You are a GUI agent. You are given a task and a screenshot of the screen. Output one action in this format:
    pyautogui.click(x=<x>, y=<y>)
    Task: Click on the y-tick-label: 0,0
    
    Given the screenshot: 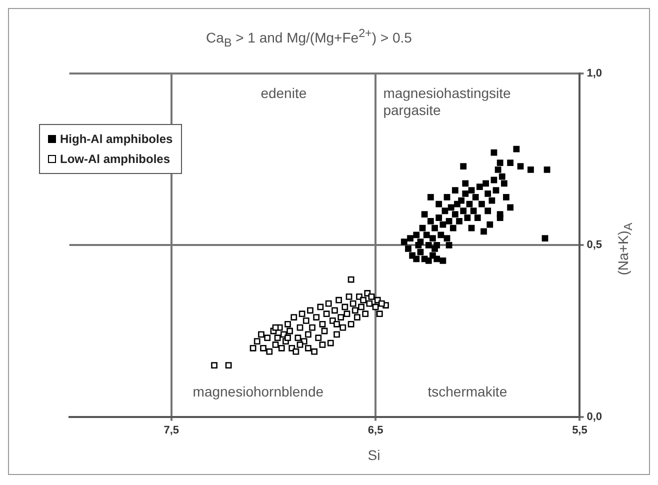 What is the action you would take?
    pyautogui.click(x=594, y=416)
    